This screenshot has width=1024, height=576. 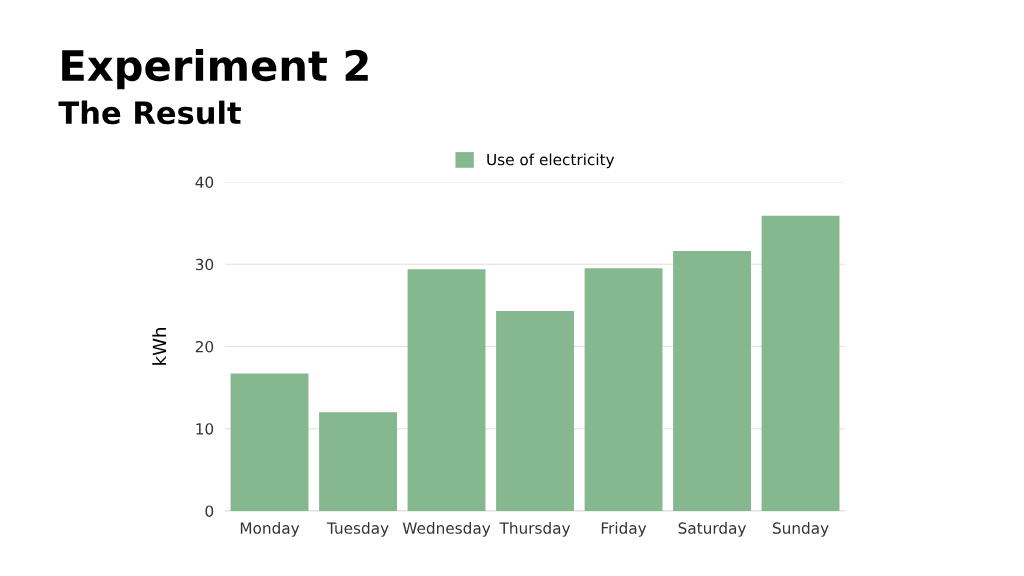 What do you see at coordinates (204, 346) in the screenshot?
I see `y-tick-label: 20` at bounding box center [204, 346].